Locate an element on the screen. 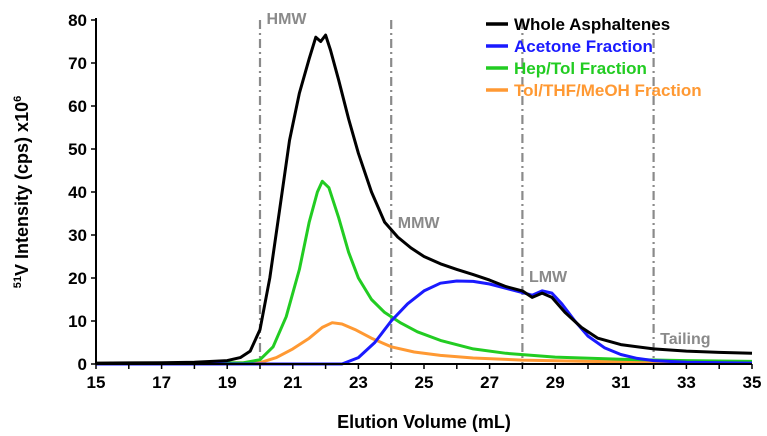 The image size is (767, 436). y-tick-label: 0 is located at coordinates (82, 364).